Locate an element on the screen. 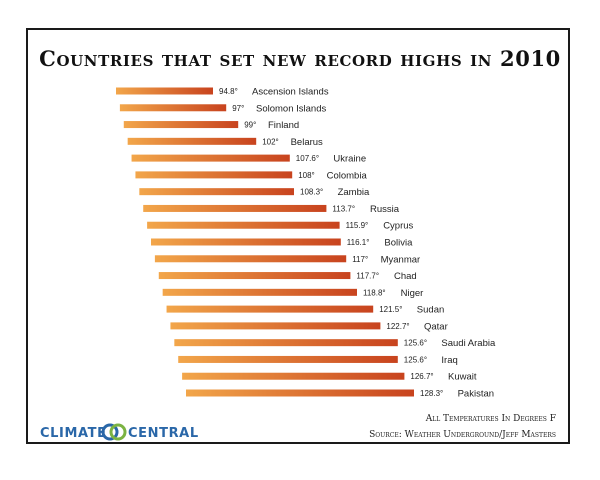  value-label: 102° is located at coordinates (270, 141).